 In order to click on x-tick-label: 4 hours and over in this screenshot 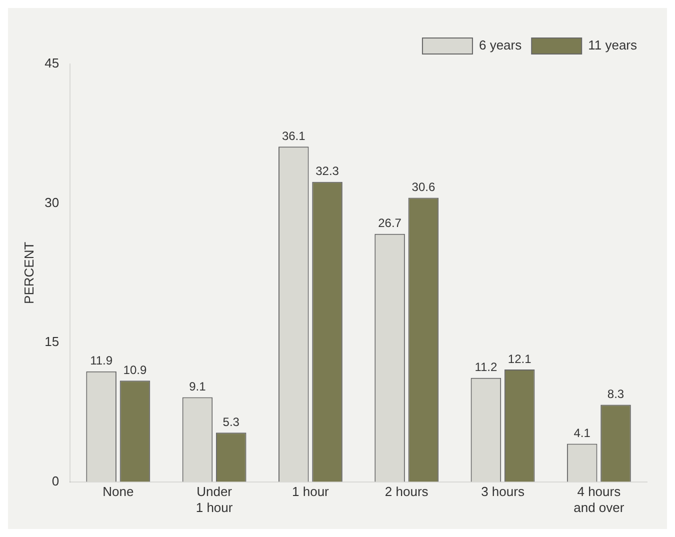, I will do `click(599, 499)`.